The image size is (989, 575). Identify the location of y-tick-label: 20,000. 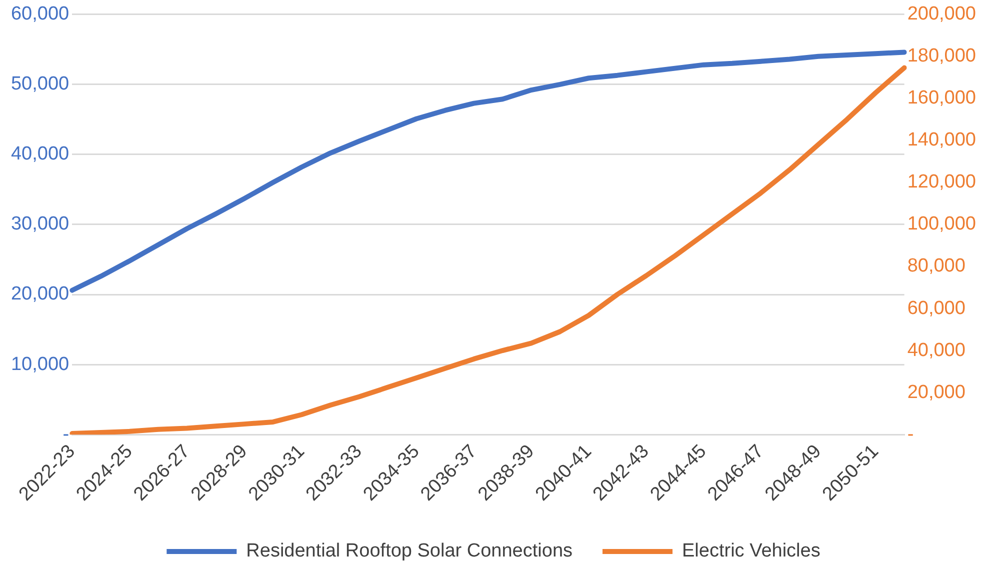
(40, 294).